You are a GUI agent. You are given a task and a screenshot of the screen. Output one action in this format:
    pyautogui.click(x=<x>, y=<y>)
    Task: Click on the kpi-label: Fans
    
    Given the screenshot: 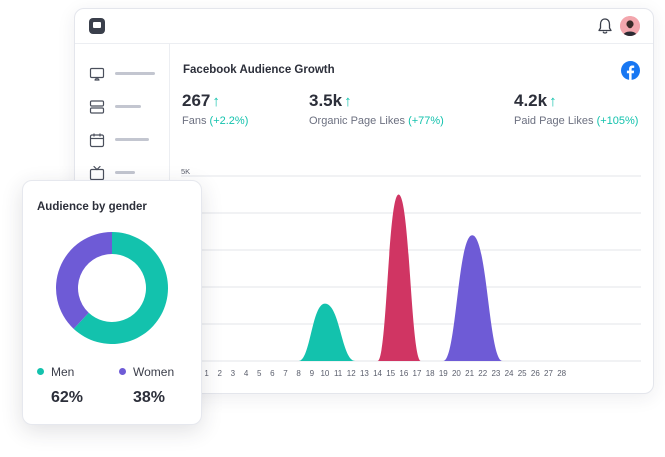 What is the action you would take?
    pyautogui.click(x=194, y=121)
    